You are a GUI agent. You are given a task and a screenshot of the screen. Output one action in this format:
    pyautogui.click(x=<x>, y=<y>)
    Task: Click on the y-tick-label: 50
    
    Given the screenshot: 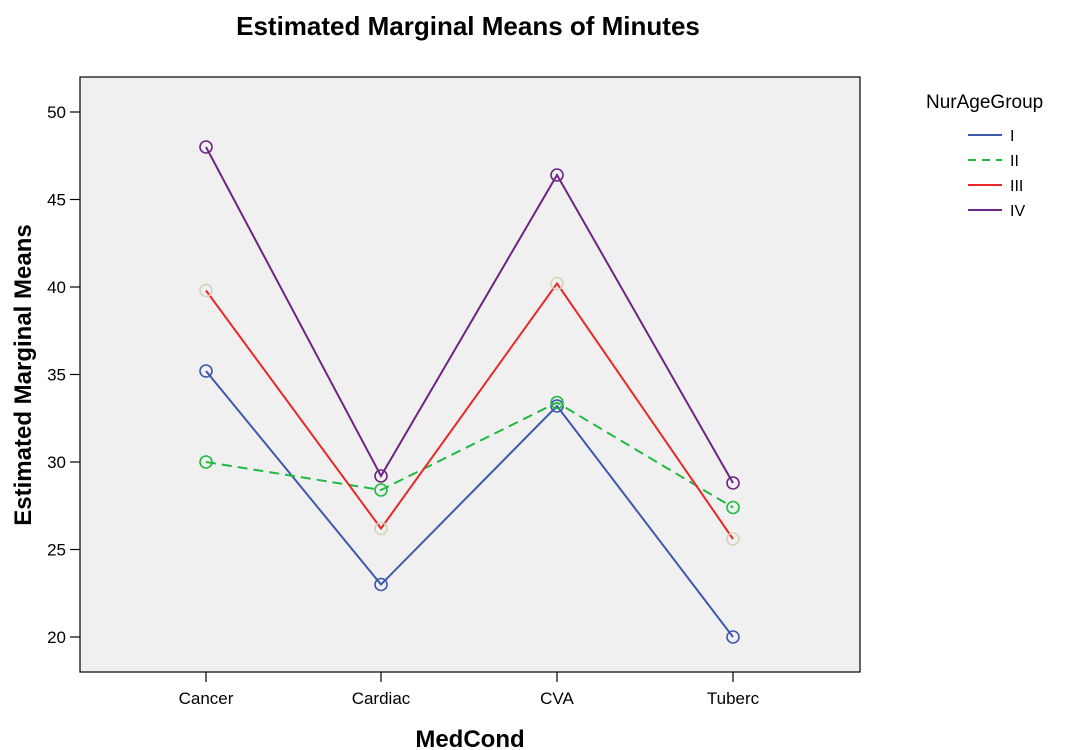 What is the action you would take?
    pyautogui.click(x=56, y=112)
    